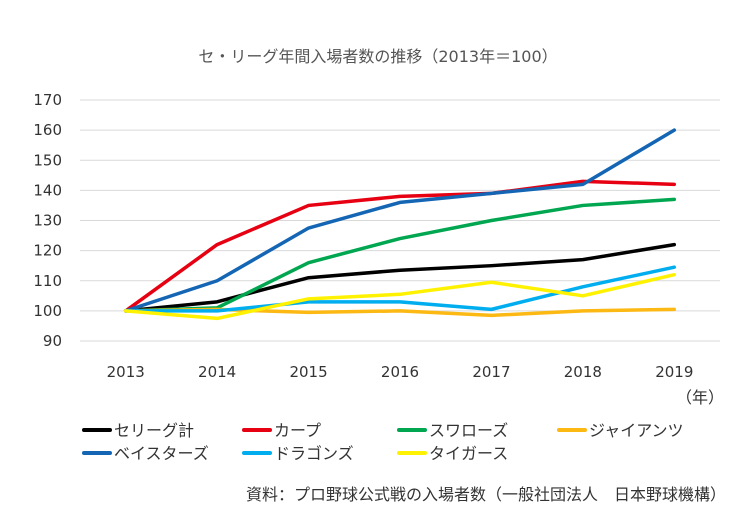 This screenshot has width=756, height=529. What do you see at coordinates (47, 190) in the screenshot?
I see `y-tick-label-140: 140` at bounding box center [47, 190].